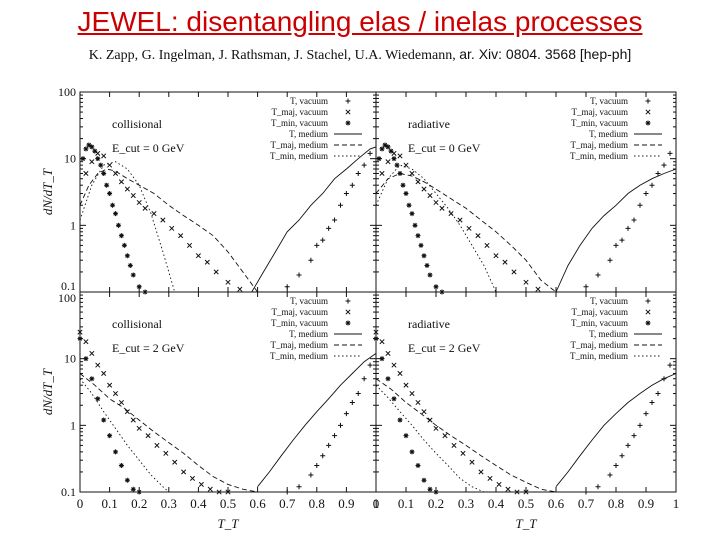  What do you see at coordinates (599, 123) in the screenshot?
I see `legend-label: T_min, vacuum` at bounding box center [599, 123].